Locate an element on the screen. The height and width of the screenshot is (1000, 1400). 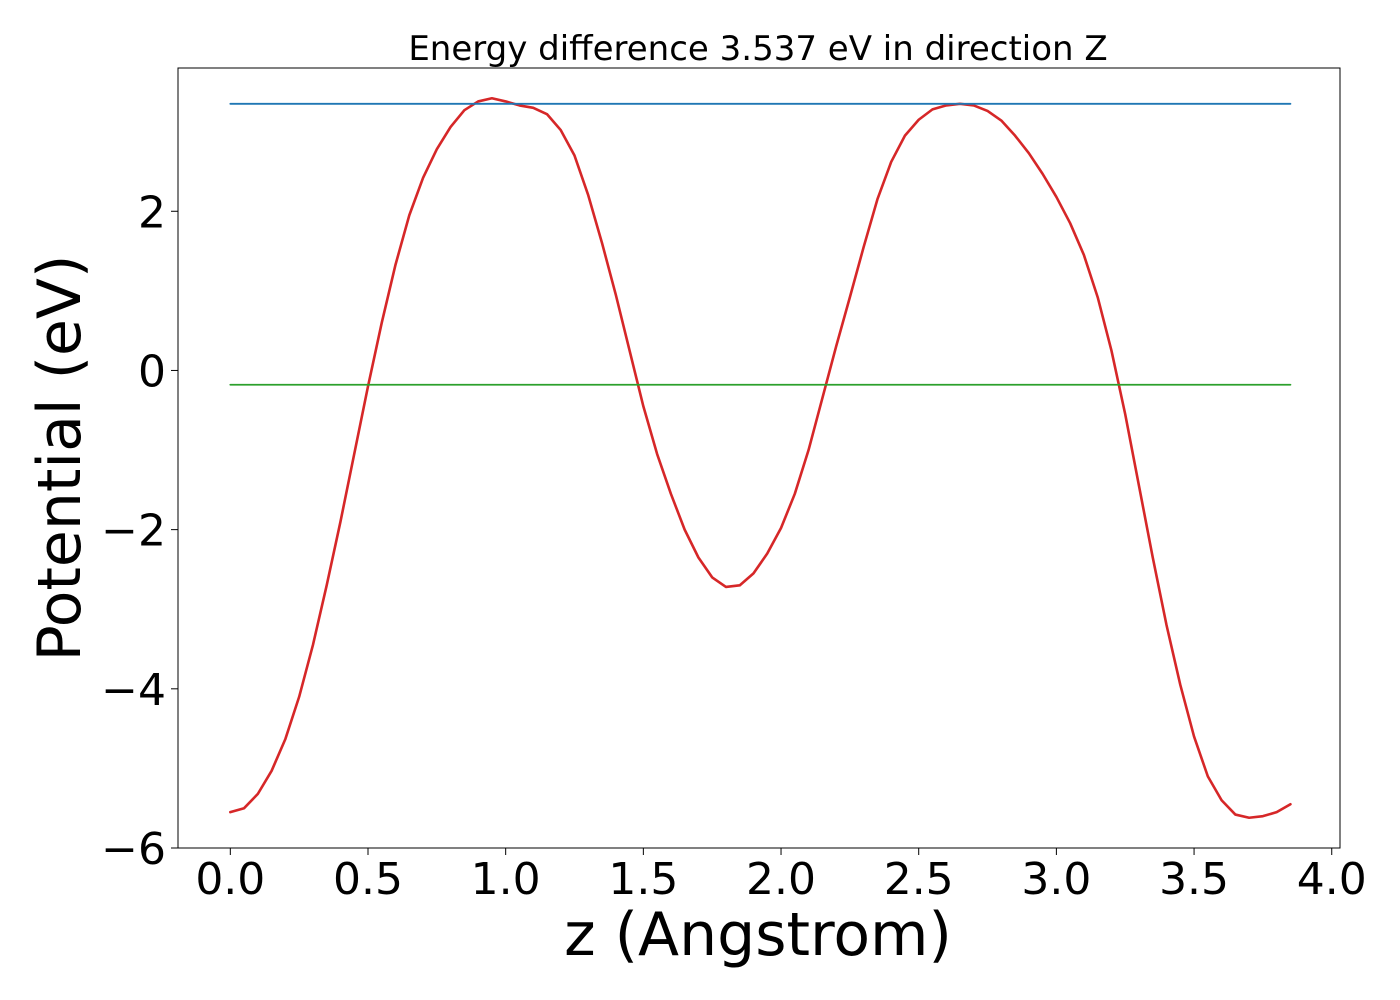
x-tick-label: 0.0 is located at coordinates (230, 879).